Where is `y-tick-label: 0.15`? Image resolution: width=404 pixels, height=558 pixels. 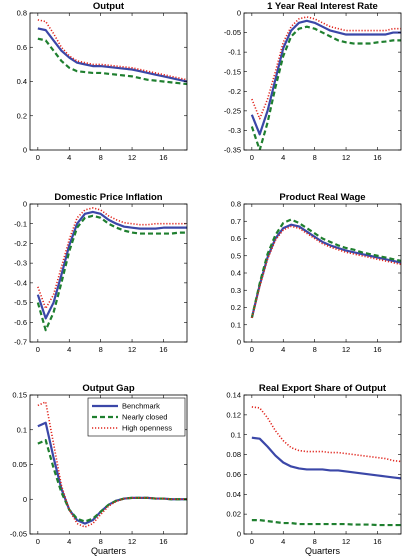 y-tick-label: 0.15 is located at coordinates (19, 395).